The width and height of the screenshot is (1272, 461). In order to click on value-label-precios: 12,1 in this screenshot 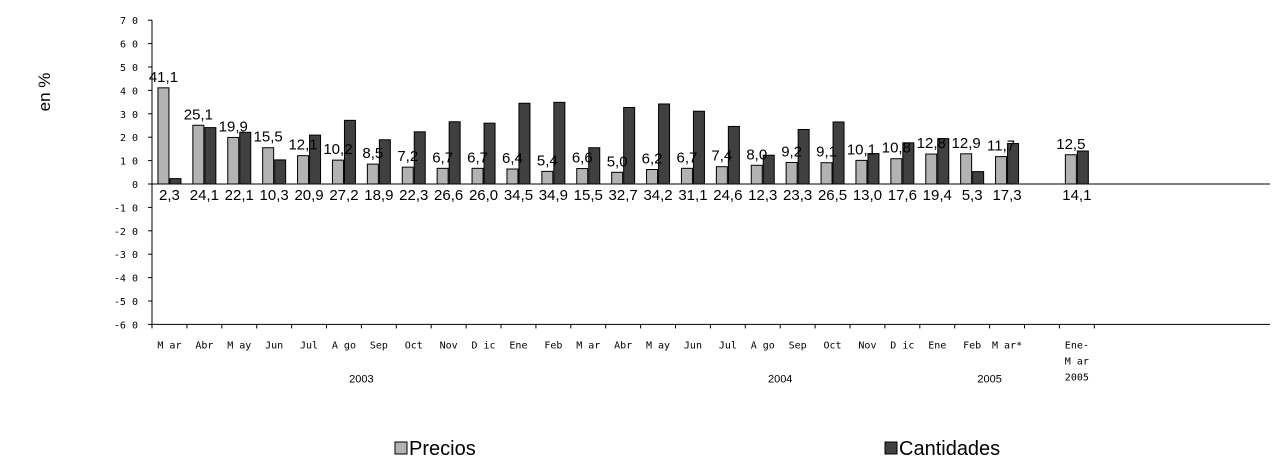, I will do `click(302, 145)`.